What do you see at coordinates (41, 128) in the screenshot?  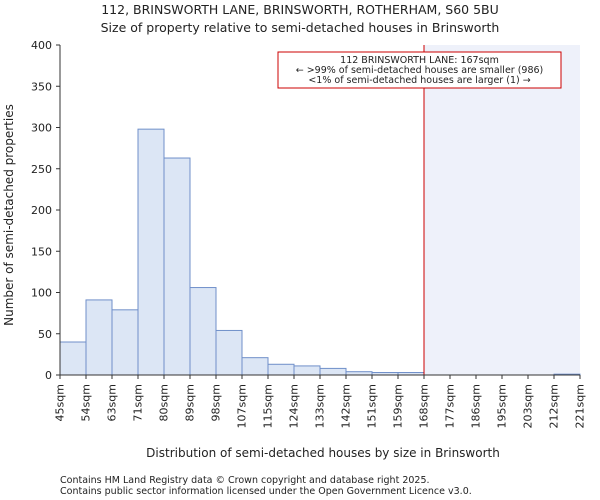 I see `y-tick-label: 300` at bounding box center [41, 128].